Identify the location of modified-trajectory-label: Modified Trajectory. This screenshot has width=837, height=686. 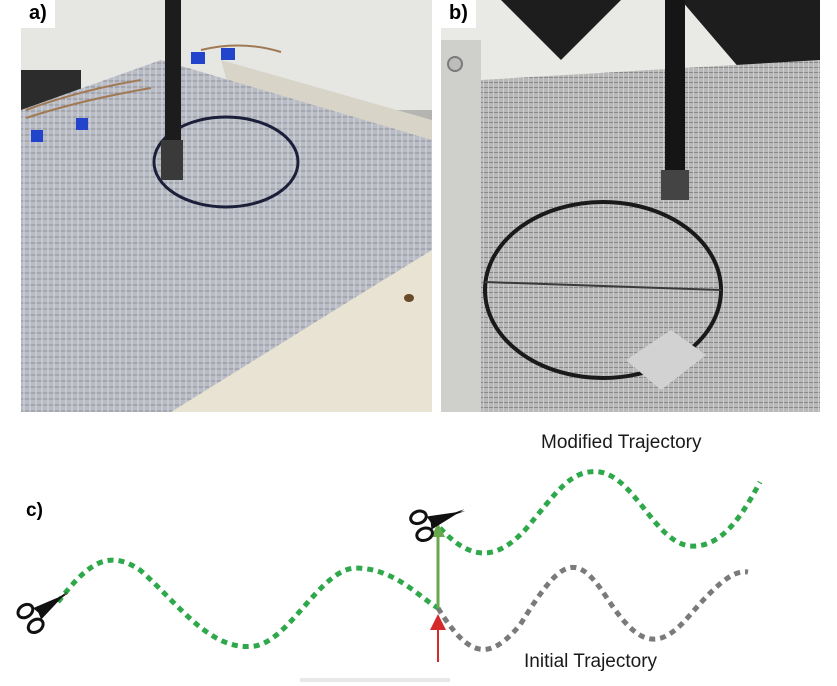
(621, 442).